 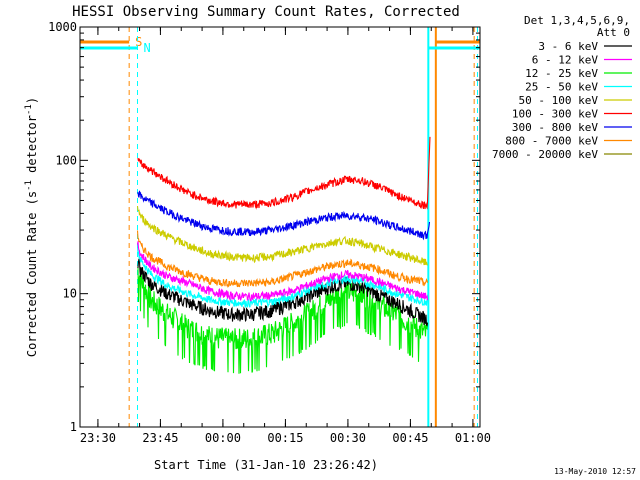 I want to click on legend-entry-label: 6 - 12 keV, so click(x=565, y=60).